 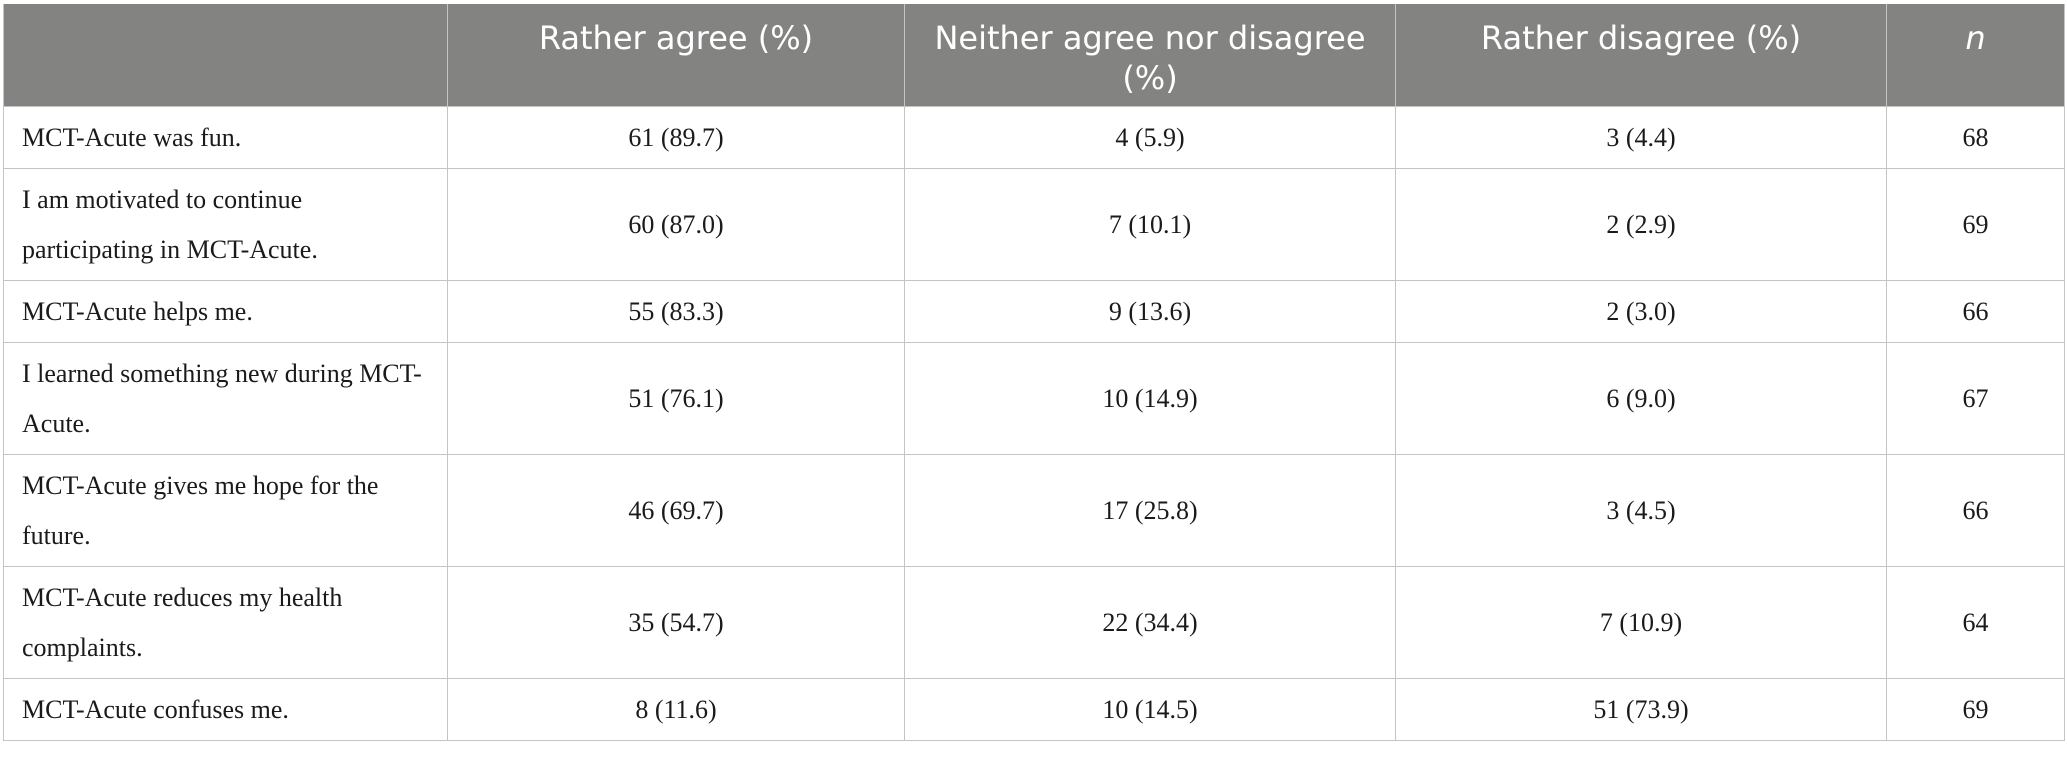 I want to click on disagree-cell: 6 (9.0), so click(x=1641, y=398).